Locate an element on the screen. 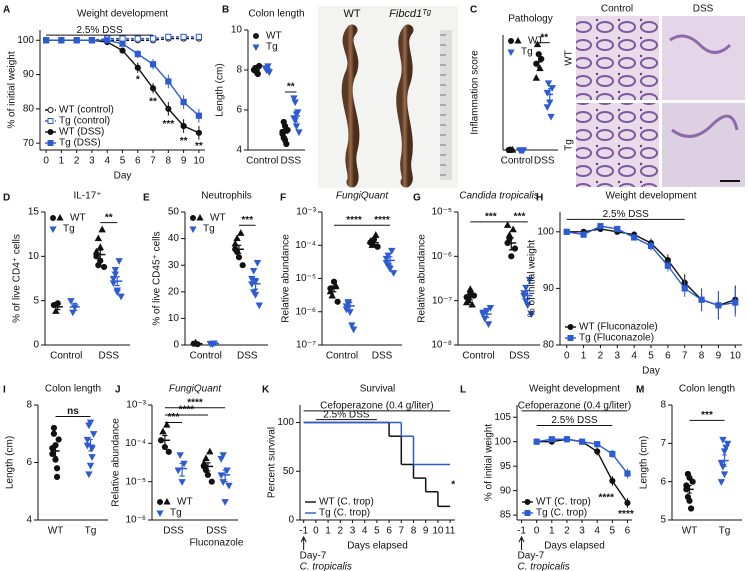 This screenshot has height=571, width=748. panel-letter: G is located at coordinates (417, 198).